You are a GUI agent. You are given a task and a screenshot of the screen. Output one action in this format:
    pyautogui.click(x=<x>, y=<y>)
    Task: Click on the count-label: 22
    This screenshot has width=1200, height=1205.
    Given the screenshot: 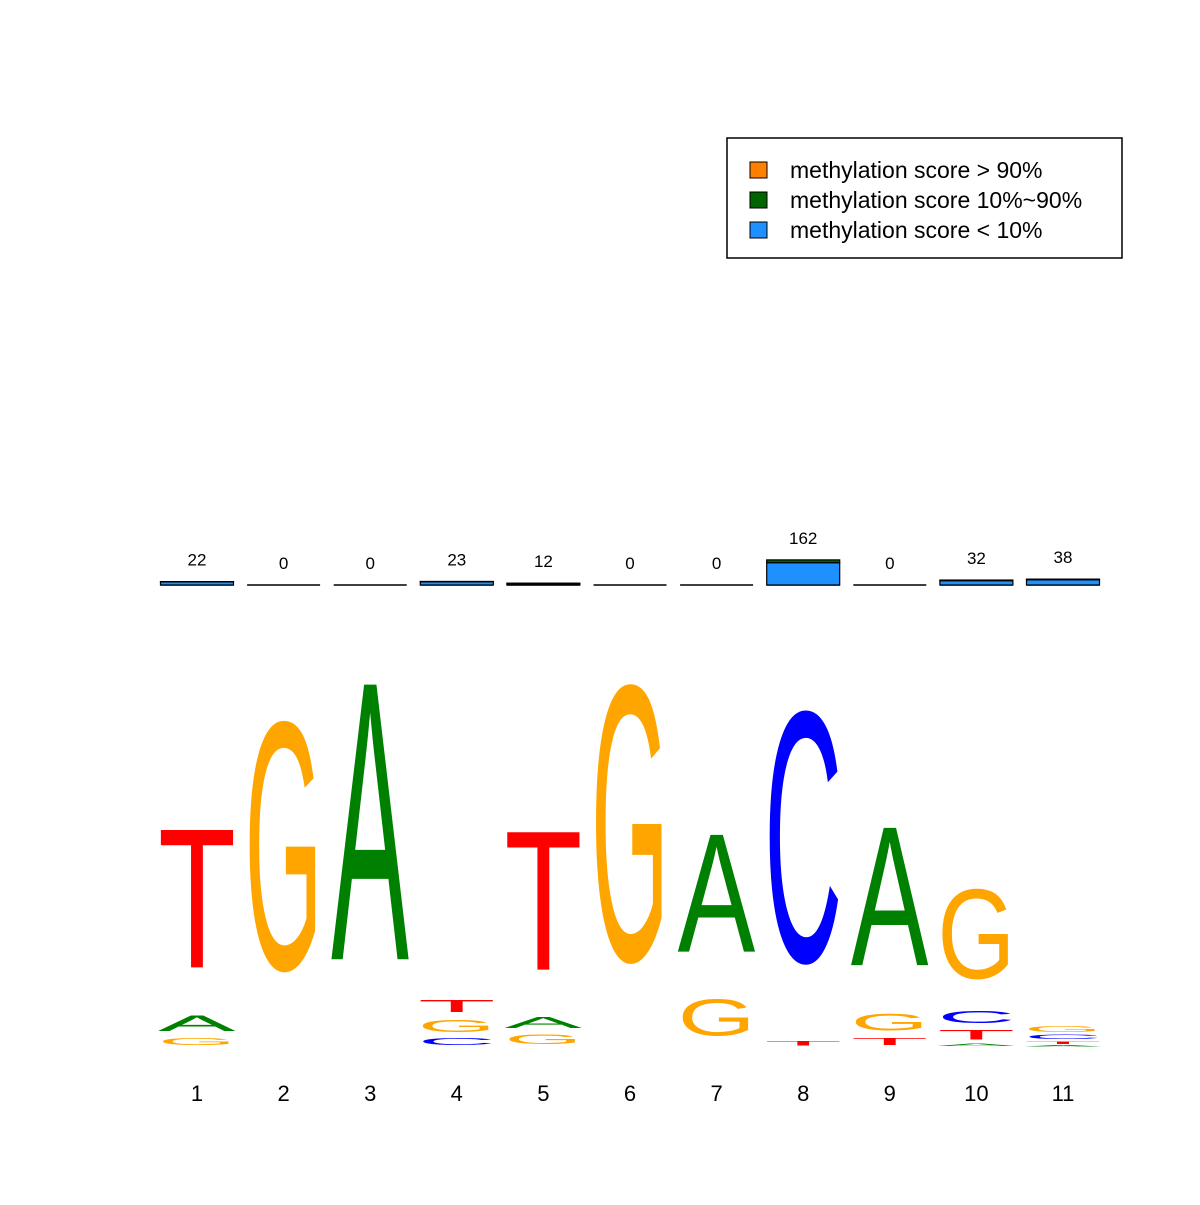 What is the action you would take?
    pyautogui.click(x=197, y=560)
    